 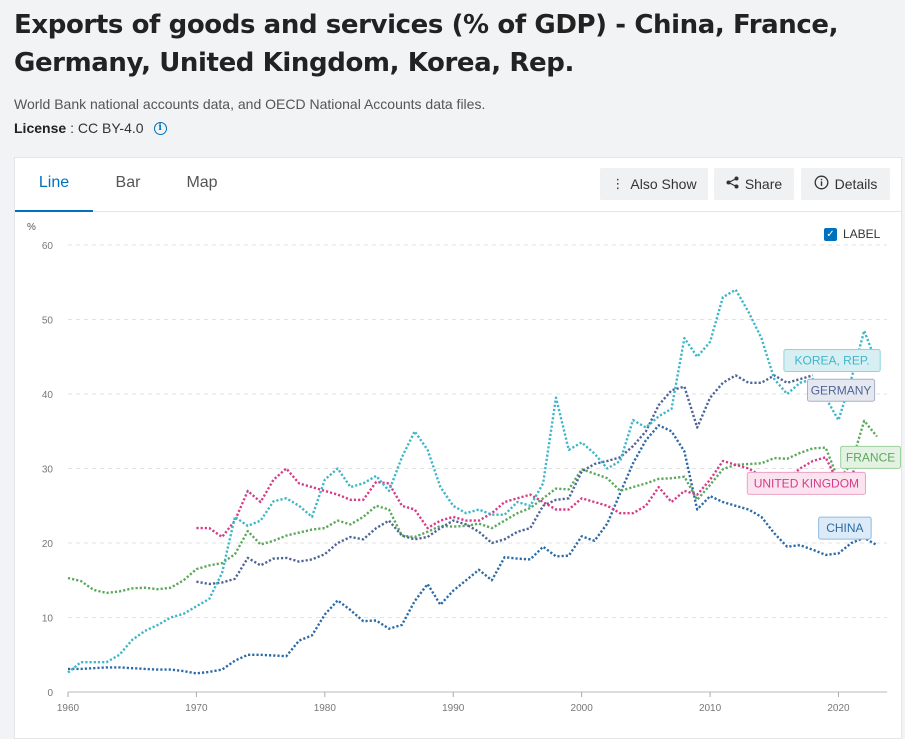 What do you see at coordinates (458, 185) in the screenshot?
I see `tab-bar: Line Bar Map ⋮ Also Show Share Details` at bounding box center [458, 185].